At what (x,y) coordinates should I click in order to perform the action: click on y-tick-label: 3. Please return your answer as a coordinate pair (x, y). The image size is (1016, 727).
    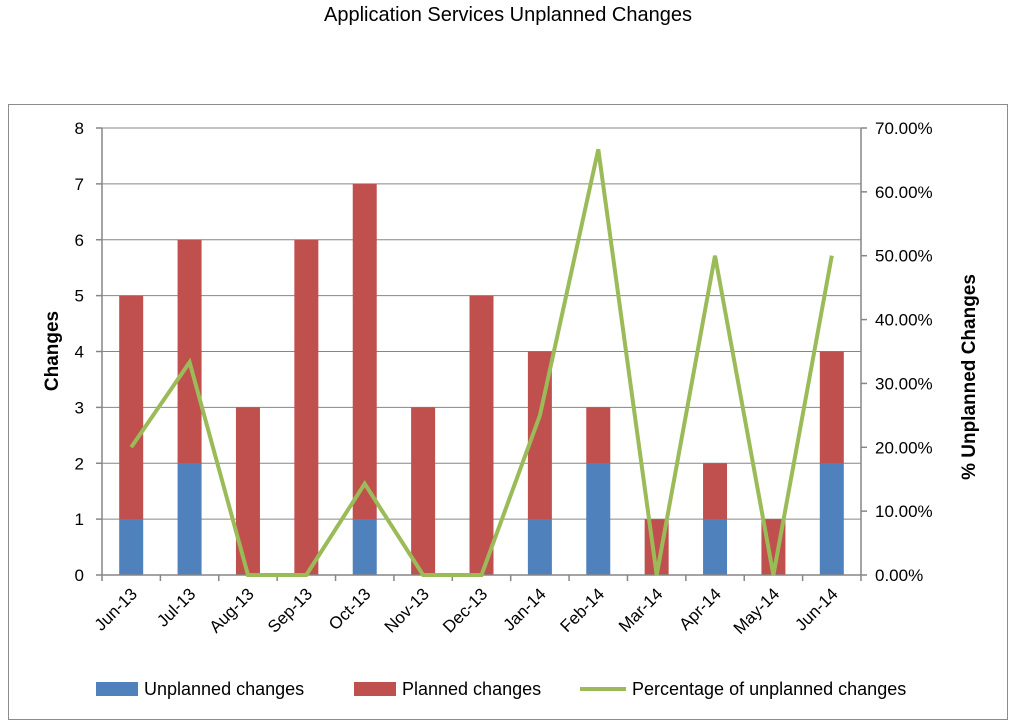
    Looking at the image, I should click on (79, 407).